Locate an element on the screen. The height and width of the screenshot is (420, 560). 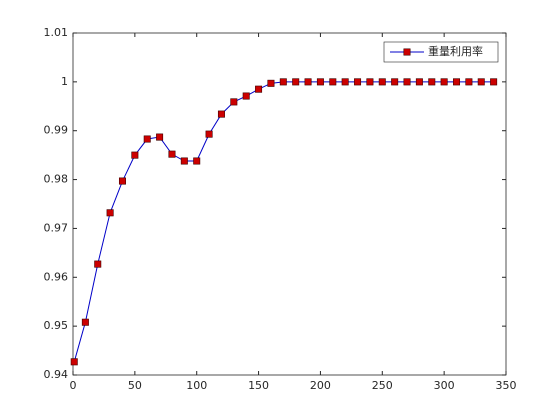
y-tick-label: 0.94 is located at coordinates (56, 374).